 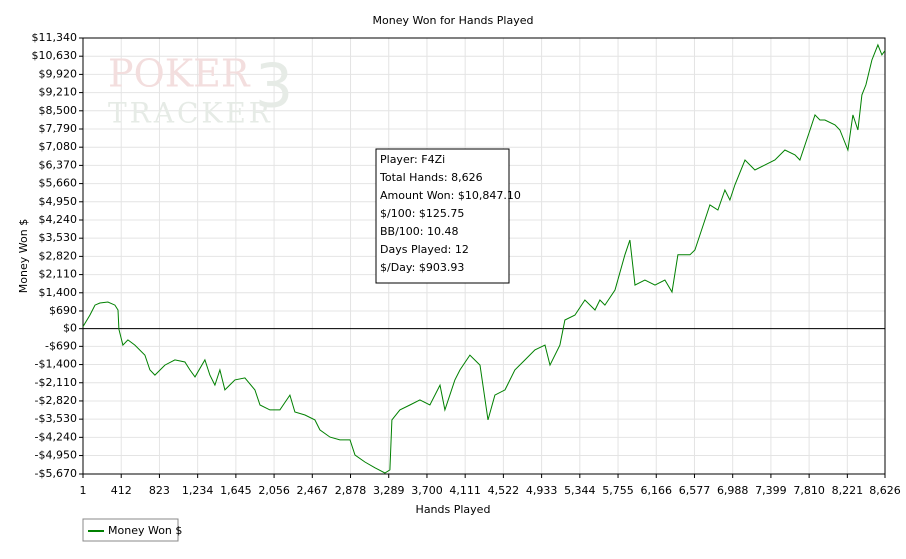 I want to click on x-tick-label: 4,933, so click(x=542, y=490).